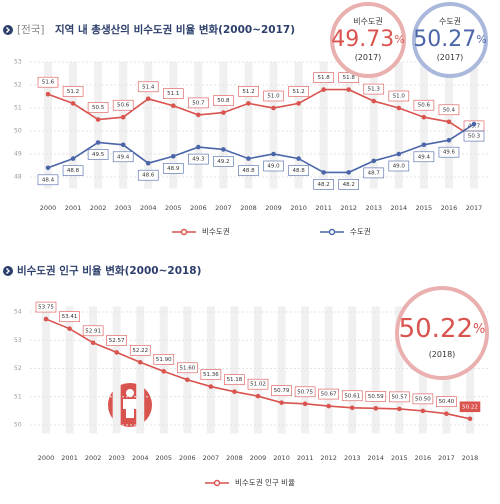  What do you see at coordinates (376, 458) in the screenshot?
I see `x-tick-label: 2014` at bounding box center [376, 458].